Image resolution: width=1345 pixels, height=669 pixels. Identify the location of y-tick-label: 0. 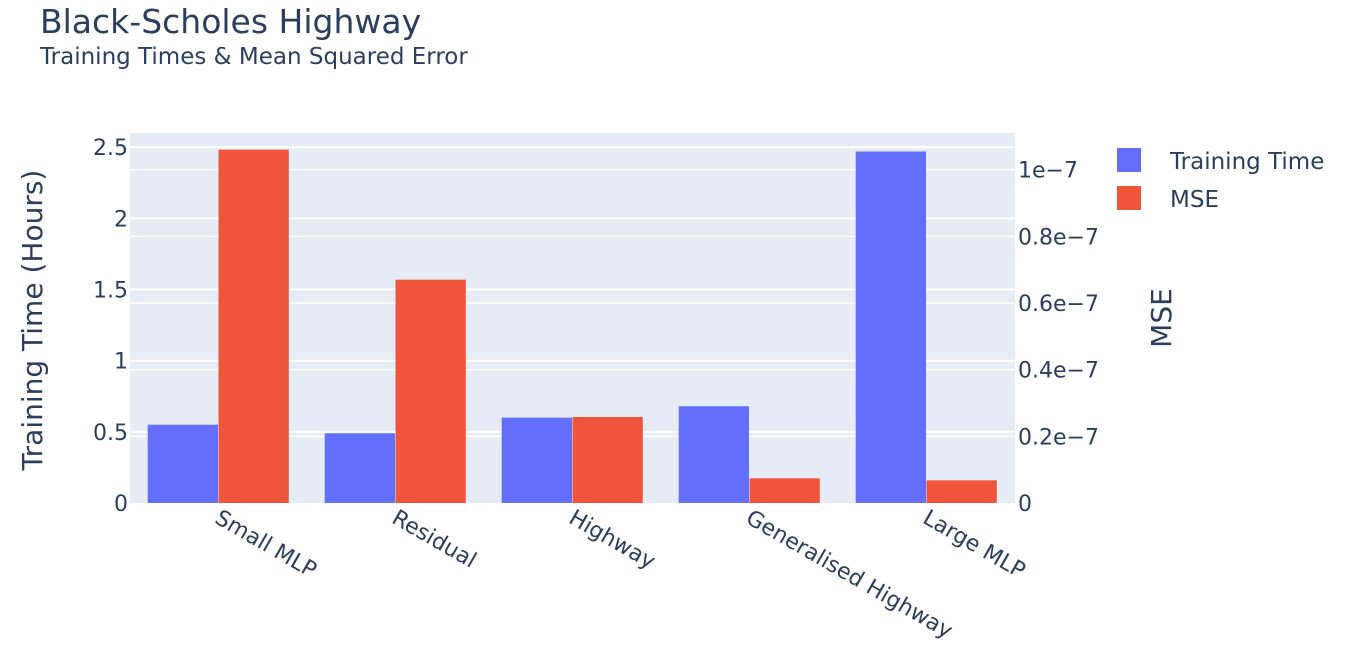
(121, 504).